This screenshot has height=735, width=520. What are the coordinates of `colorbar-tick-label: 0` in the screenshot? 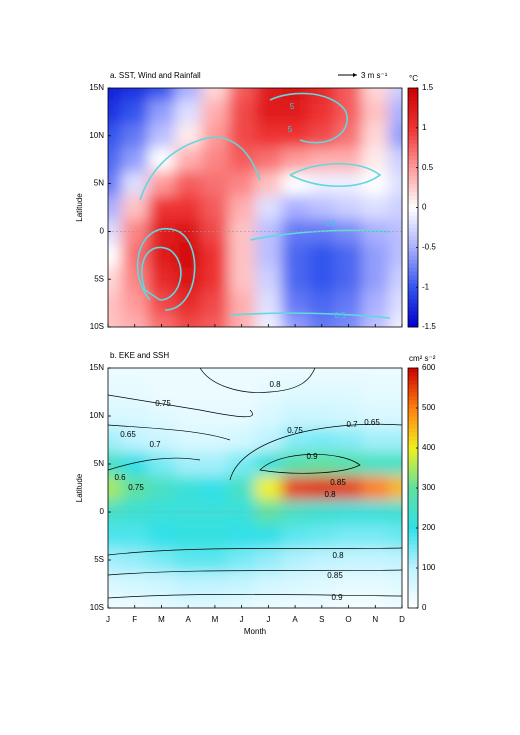 It's located at (424, 207).